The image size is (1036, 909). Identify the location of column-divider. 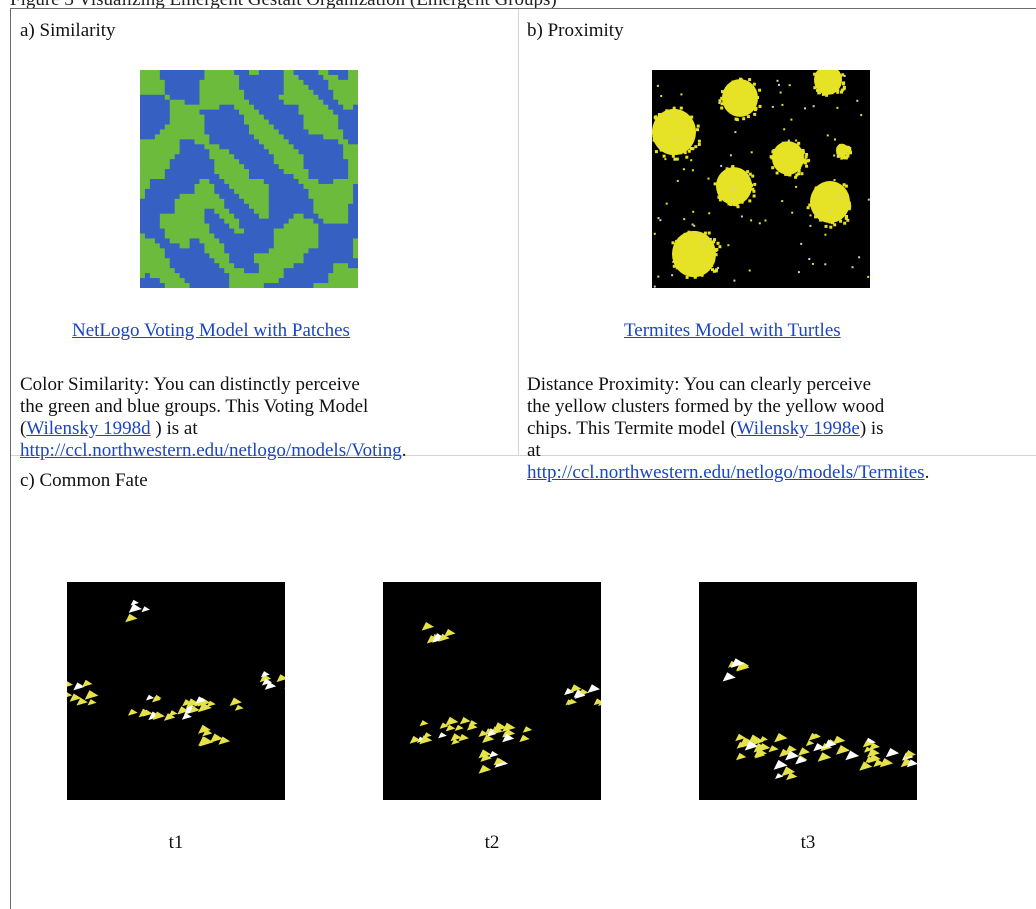
(518, 232).